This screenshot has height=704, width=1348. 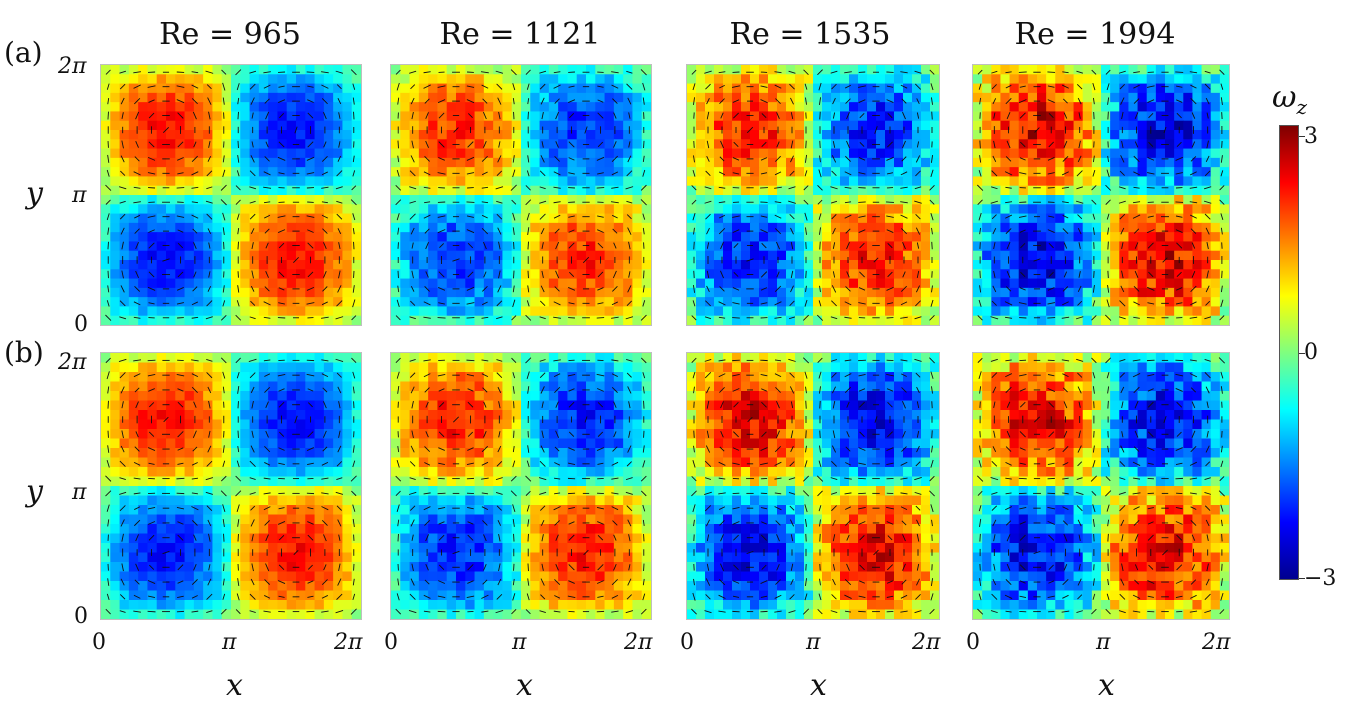 I want to click on y-tick-0-a: 0, so click(x=81, y=324).